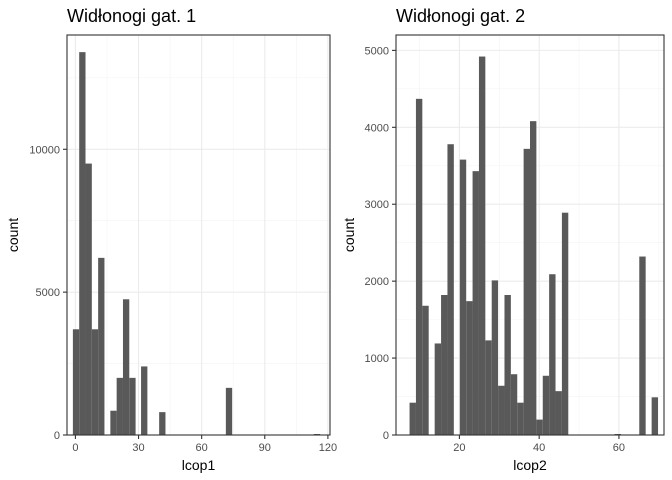  I want to click on x-tick-label: 40, so click(539, 448).